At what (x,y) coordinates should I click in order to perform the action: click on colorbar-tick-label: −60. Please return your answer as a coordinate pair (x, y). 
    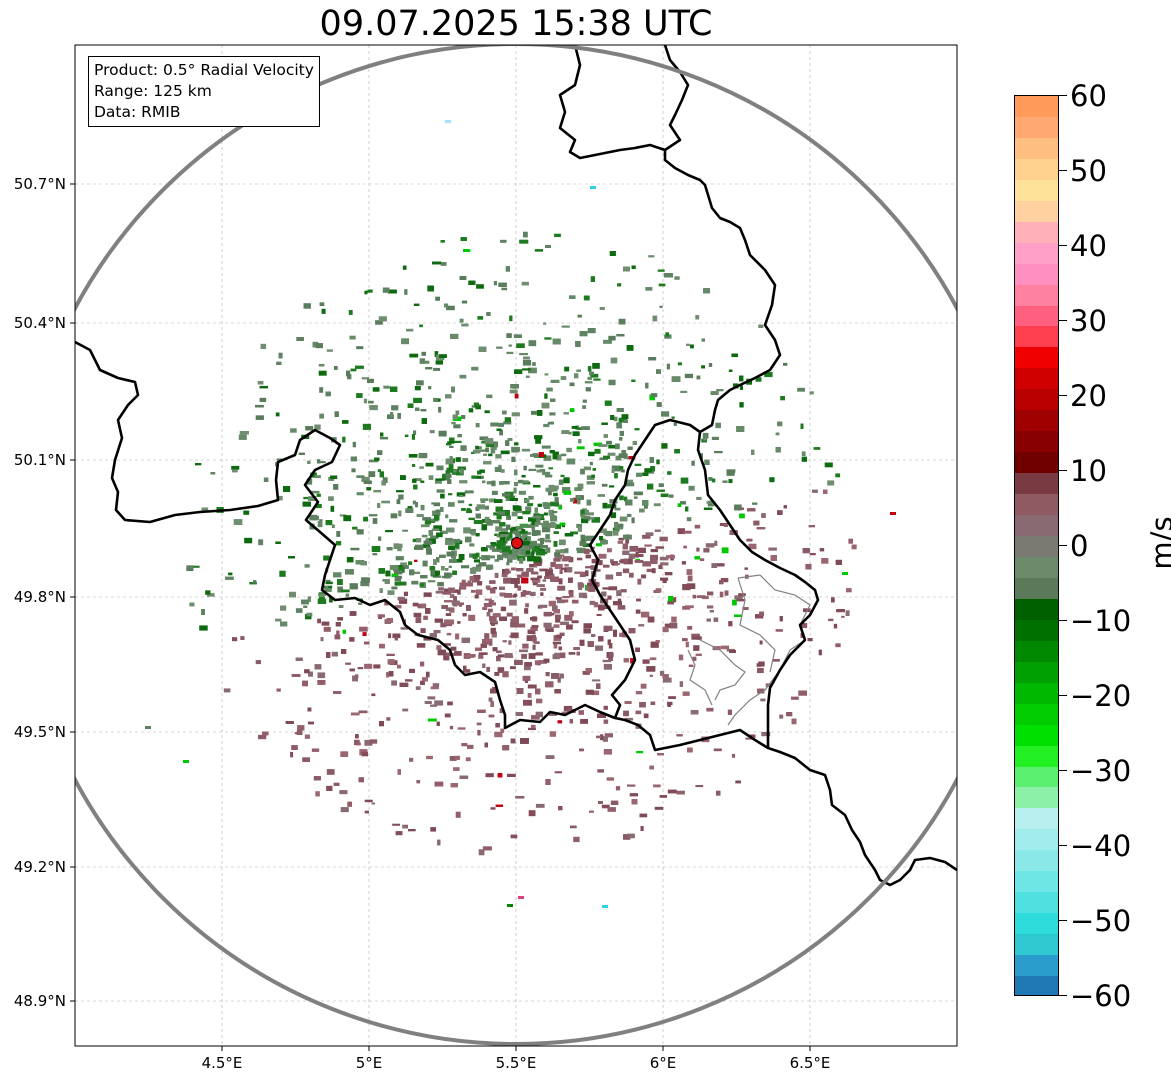
    Looking at the image, I should click on (1101, 996).